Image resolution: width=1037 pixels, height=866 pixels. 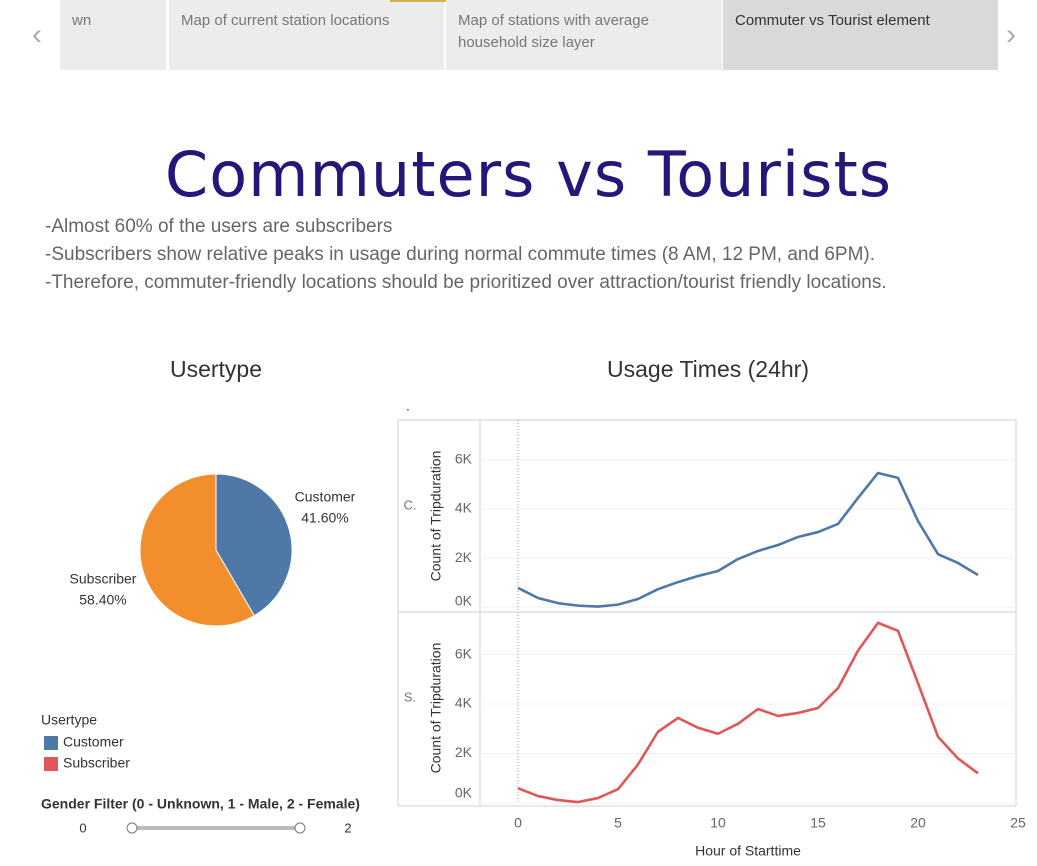 I want to click on slice-value-label: 41.60%, so click(x=324, y=518).